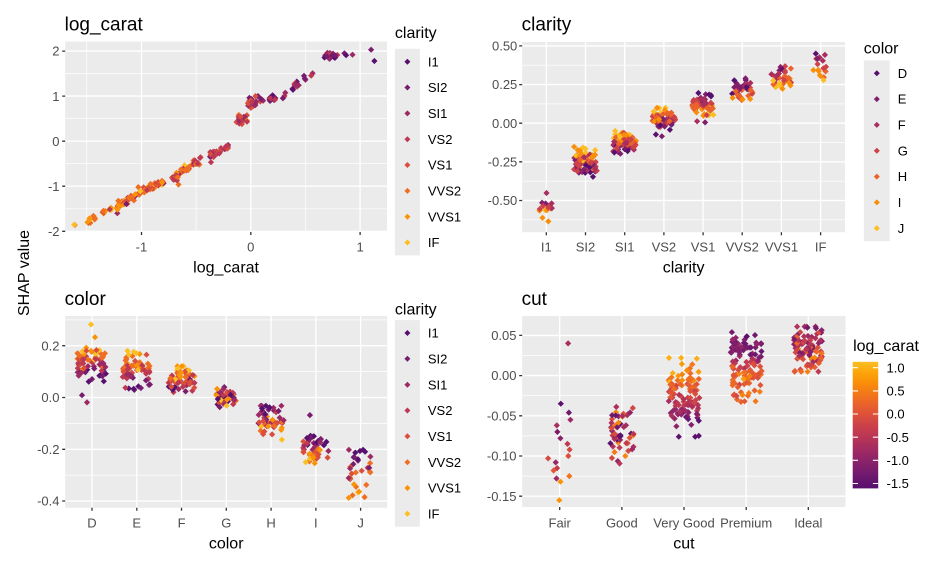 The width and height of the screenshot is (942, 566). What do you see at coordinates (503, 161) in the screenshot?
I see `svg-text: -0.25` at bounding box center [503, 161].